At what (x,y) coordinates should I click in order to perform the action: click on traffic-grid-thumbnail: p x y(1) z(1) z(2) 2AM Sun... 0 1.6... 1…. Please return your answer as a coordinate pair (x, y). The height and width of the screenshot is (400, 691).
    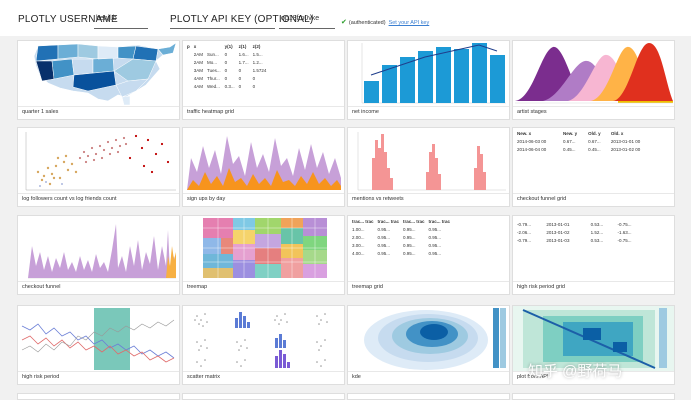
    Looking at the image, I should click on (263, 74).